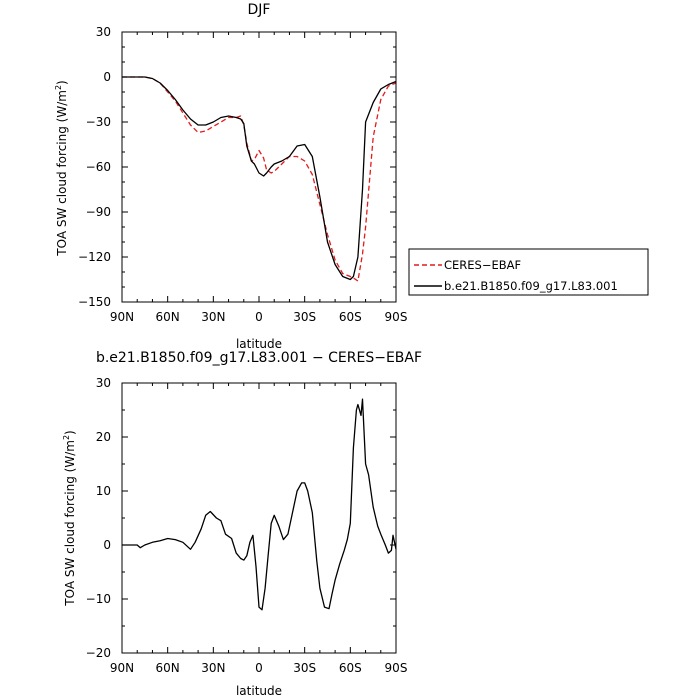  What do you see at coordinates (168, 317) in the screenshot?
I see `chart-top-xtick-label: 60N` at bounding box center [168, 317].